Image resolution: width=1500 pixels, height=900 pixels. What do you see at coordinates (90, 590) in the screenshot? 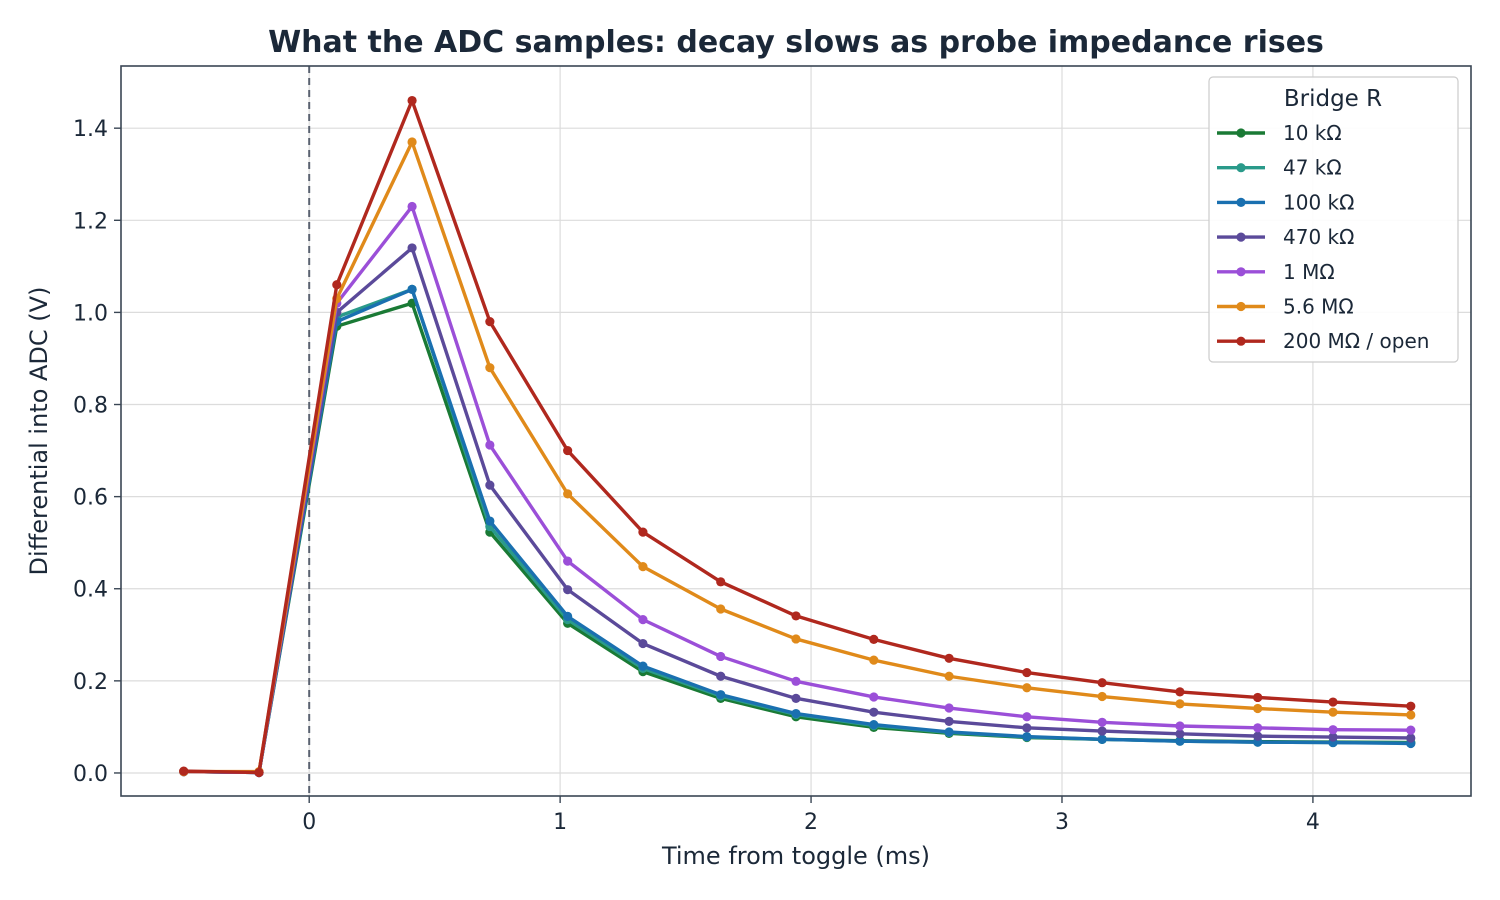
I see `y-tick-label: 0.4` at bounding box center [90, 590].